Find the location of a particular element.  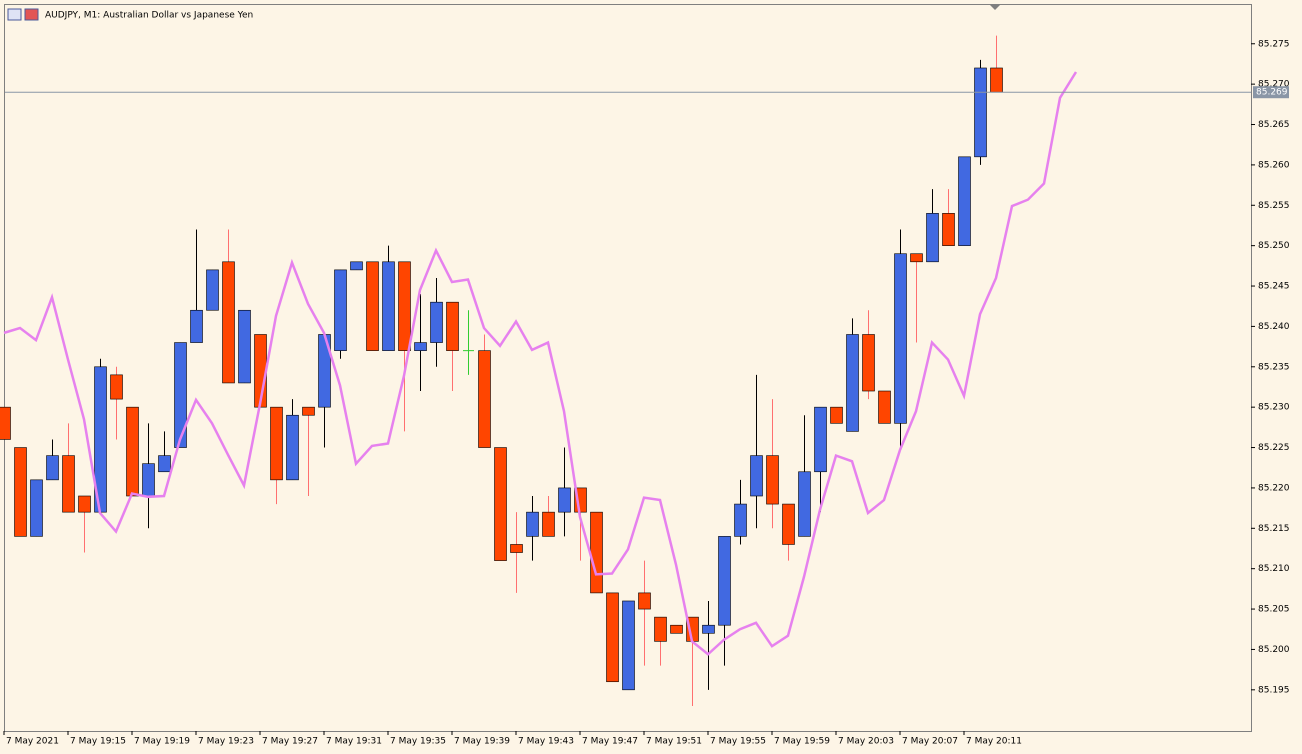

x-tick-label: 7 May 19:35 is located at coordinates (418, 742).